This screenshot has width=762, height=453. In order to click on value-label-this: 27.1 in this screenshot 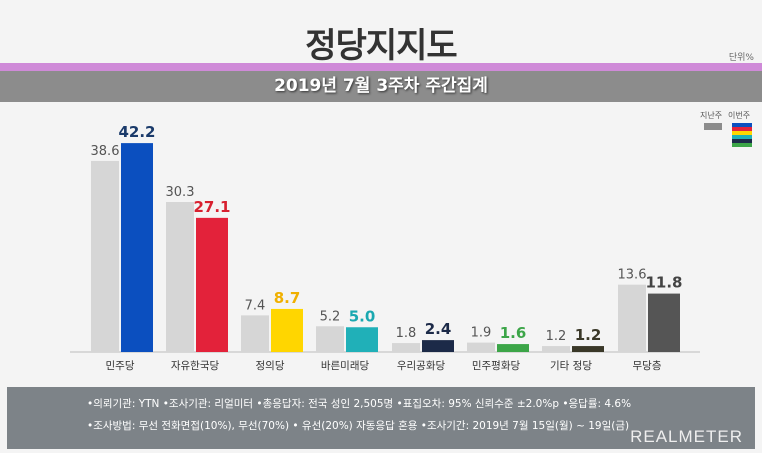, I will do `click(211, 207)`.